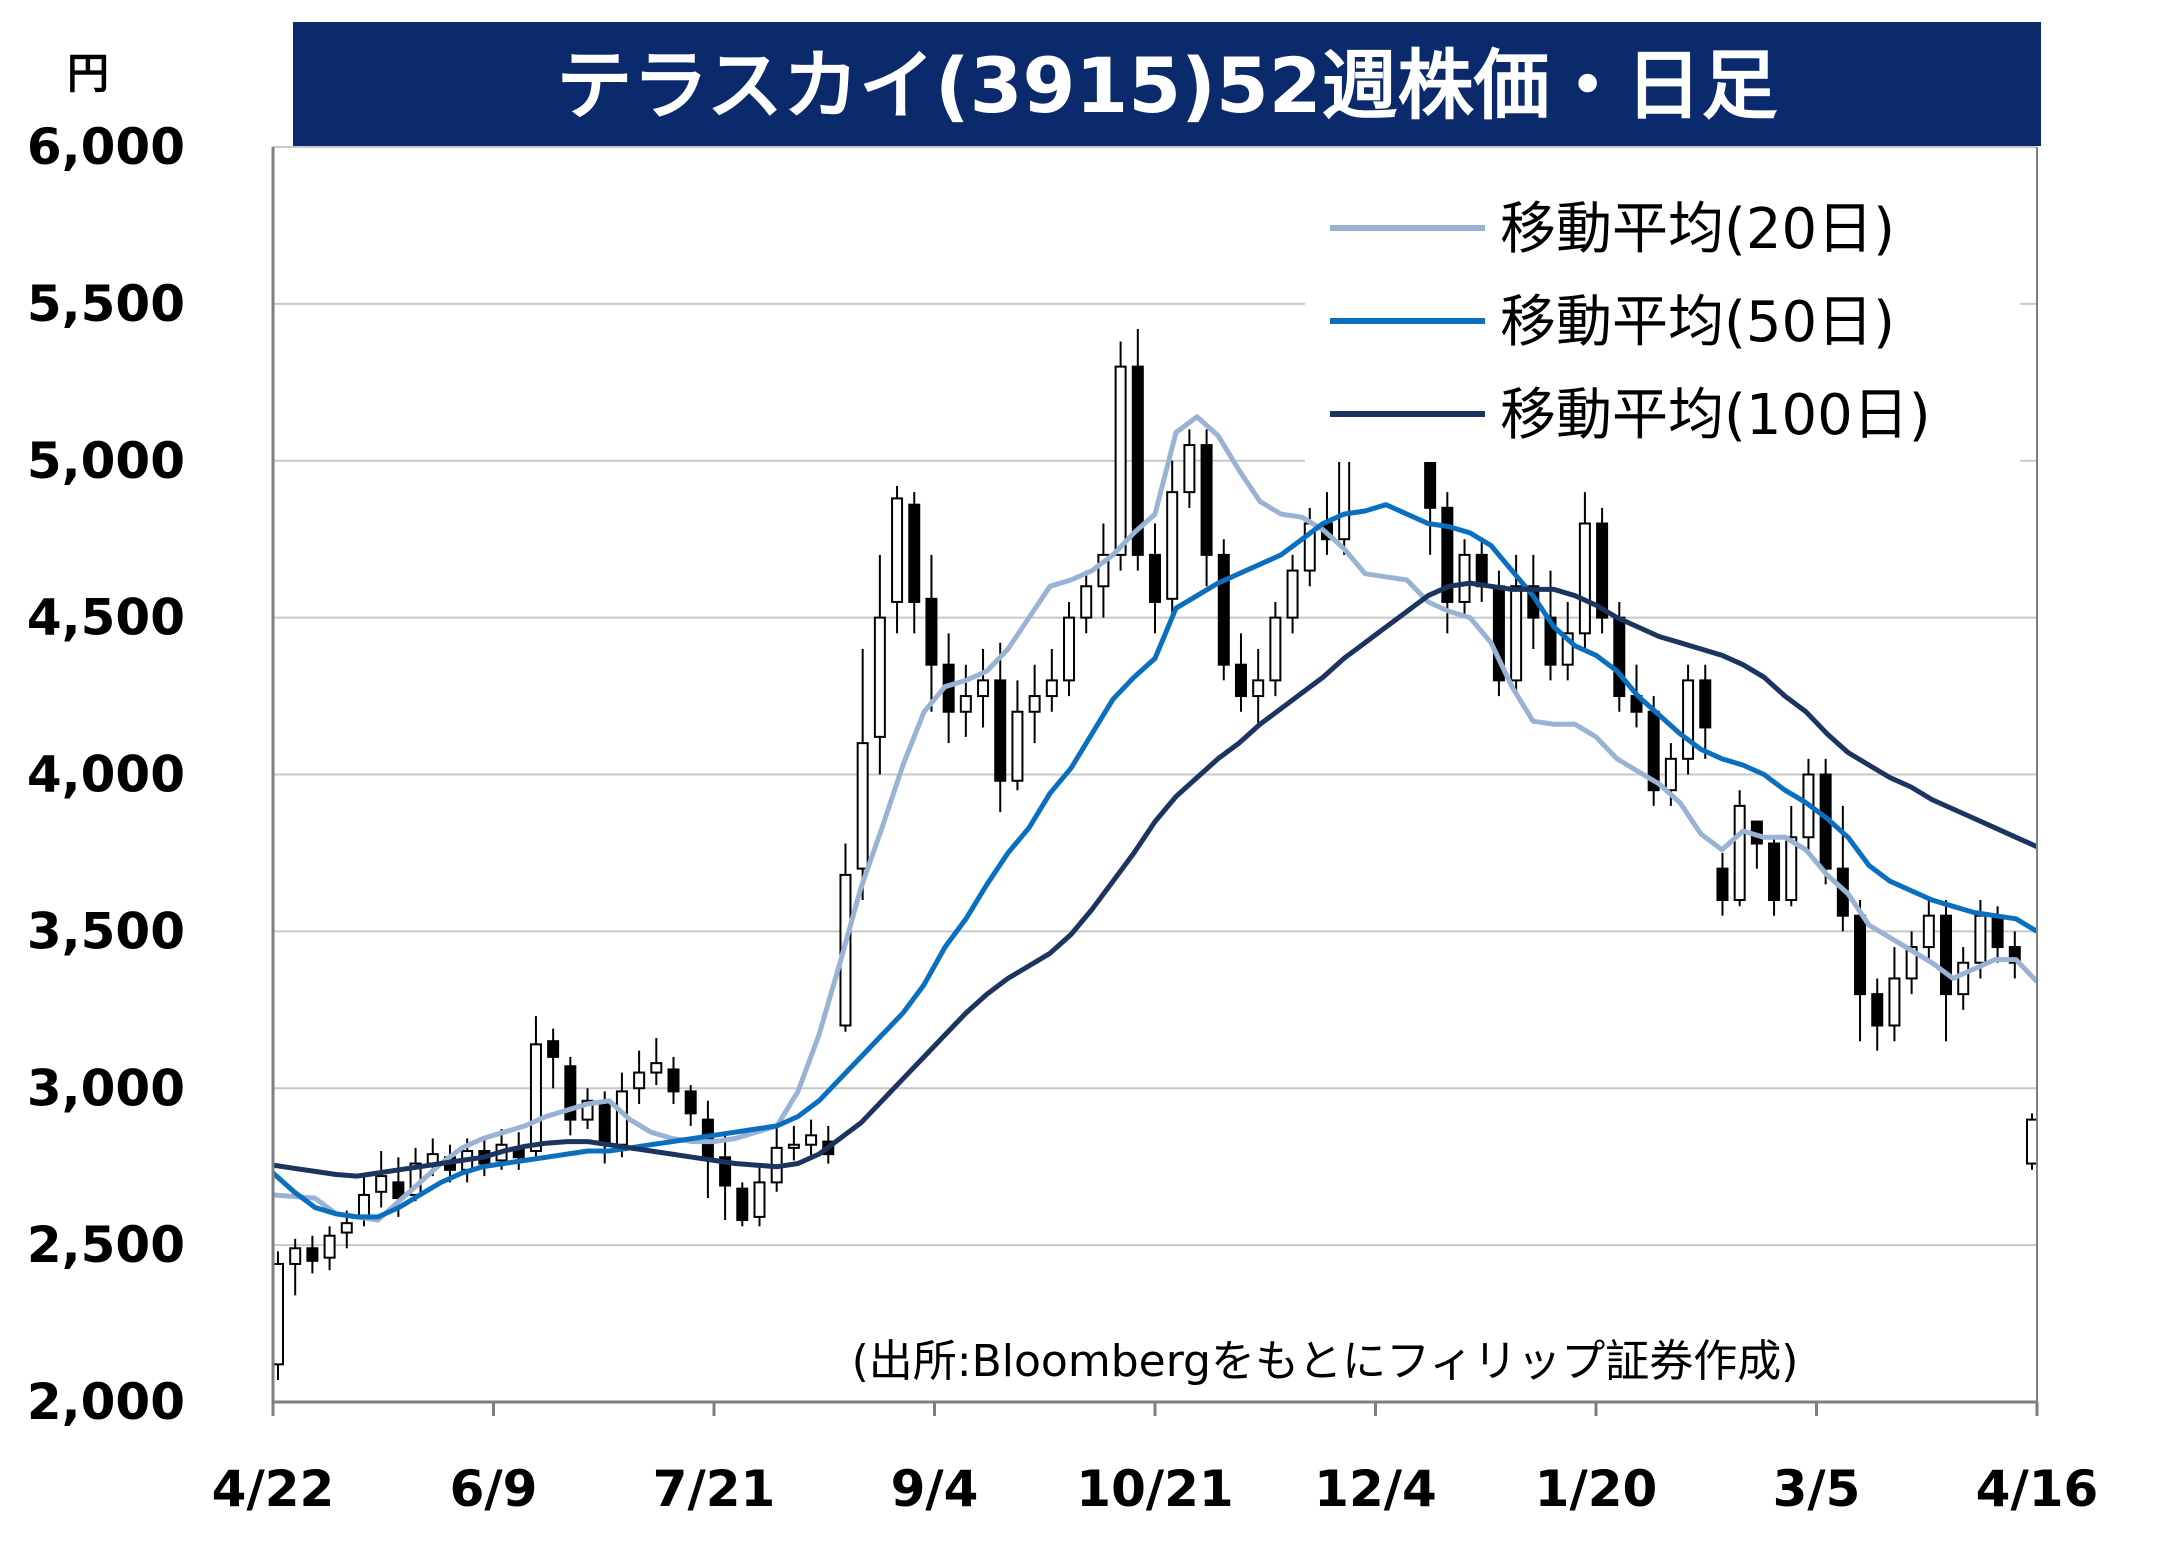  Describe the element at coordinates (106, 1088) in the screenshot. I see `y-tick-label: 3,000` at that location.